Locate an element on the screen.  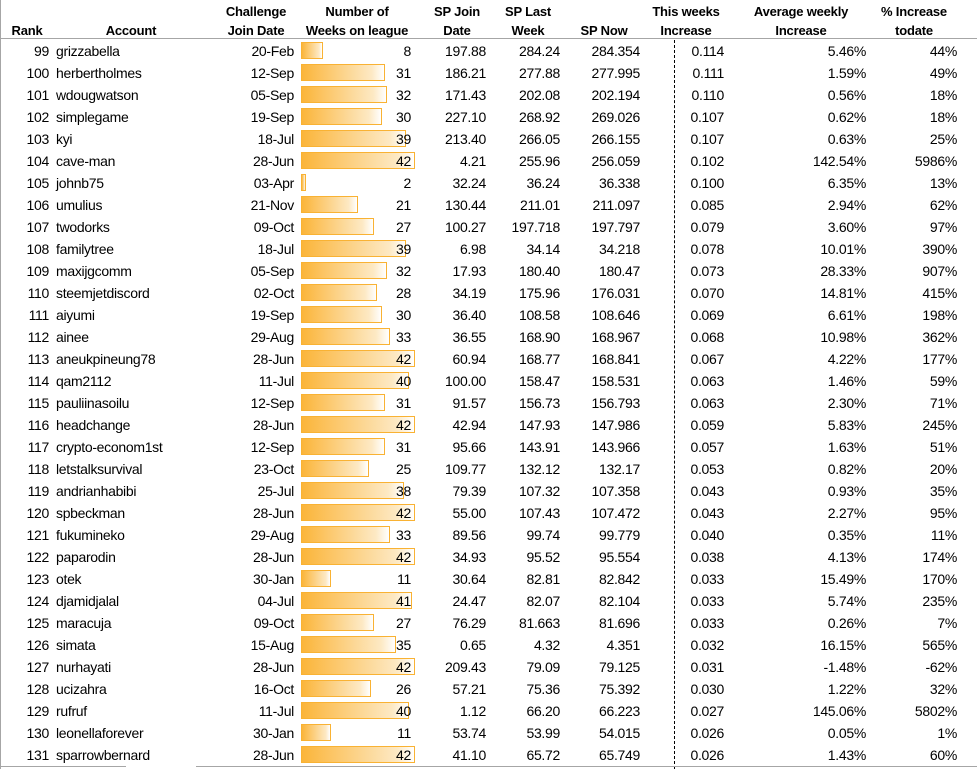
cell-sp-join: 79.39 is located at coordinates (469, 491).